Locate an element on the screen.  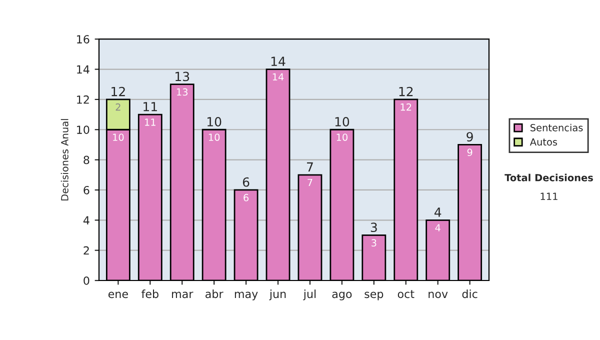
x-tick-label: ago is located at coordinates (342, 296).